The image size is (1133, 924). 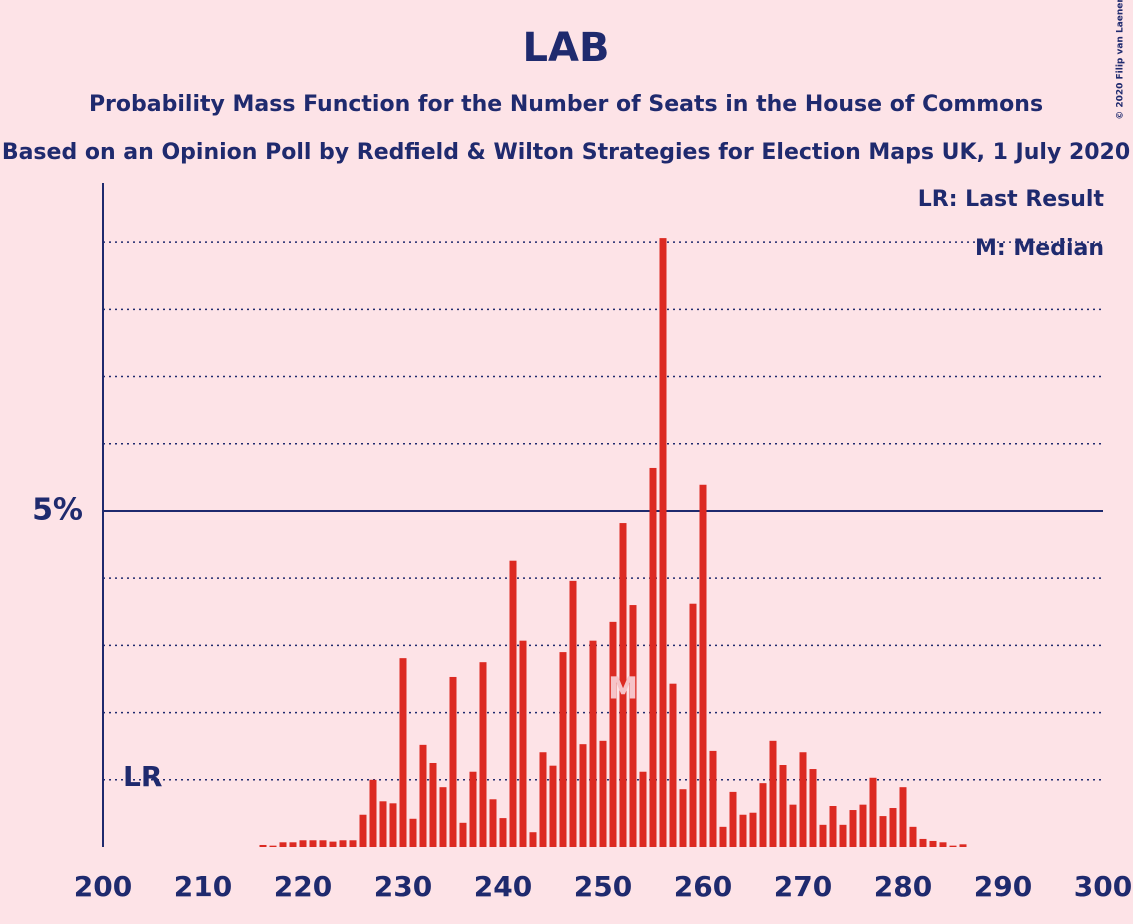 I want to click on x-tick-label: 290, so click(x=1003, y=886).